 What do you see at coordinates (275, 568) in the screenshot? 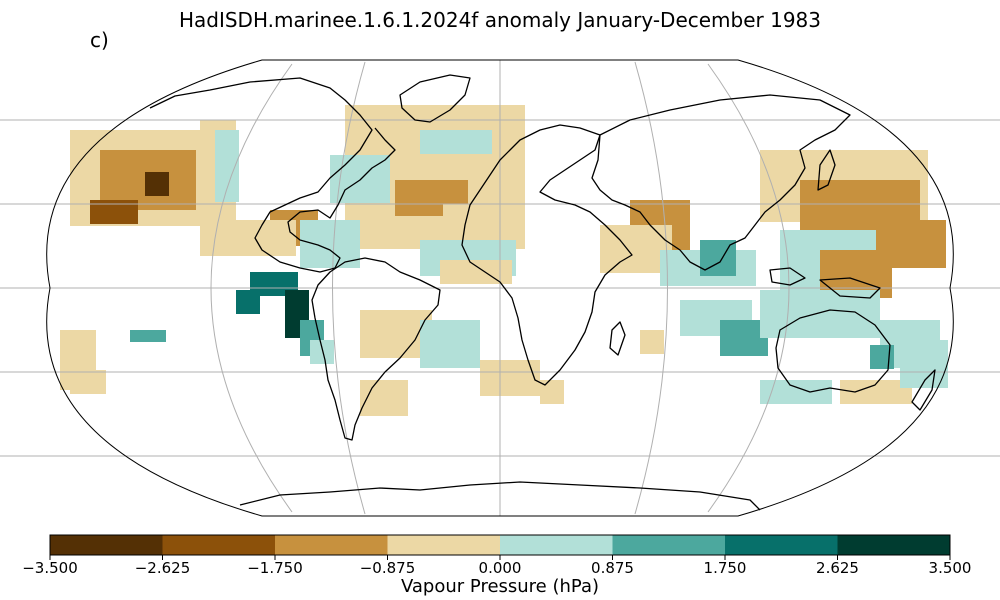
I see `colorbar-tick-label: −1.750` at bounding box center [275, 568].